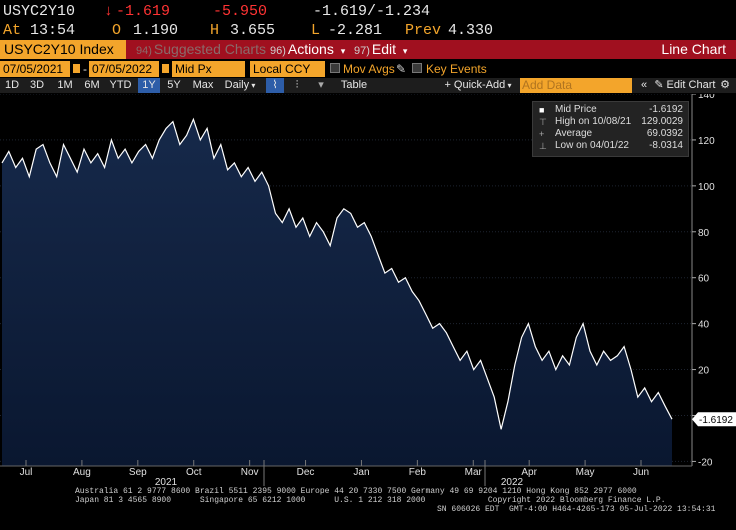 Image resolution: width=736 pixels, height=530 pixels. Describe the element at coordinates (275, 85) in the screenshot. I see `line-style-icon: ⌇` at that location.